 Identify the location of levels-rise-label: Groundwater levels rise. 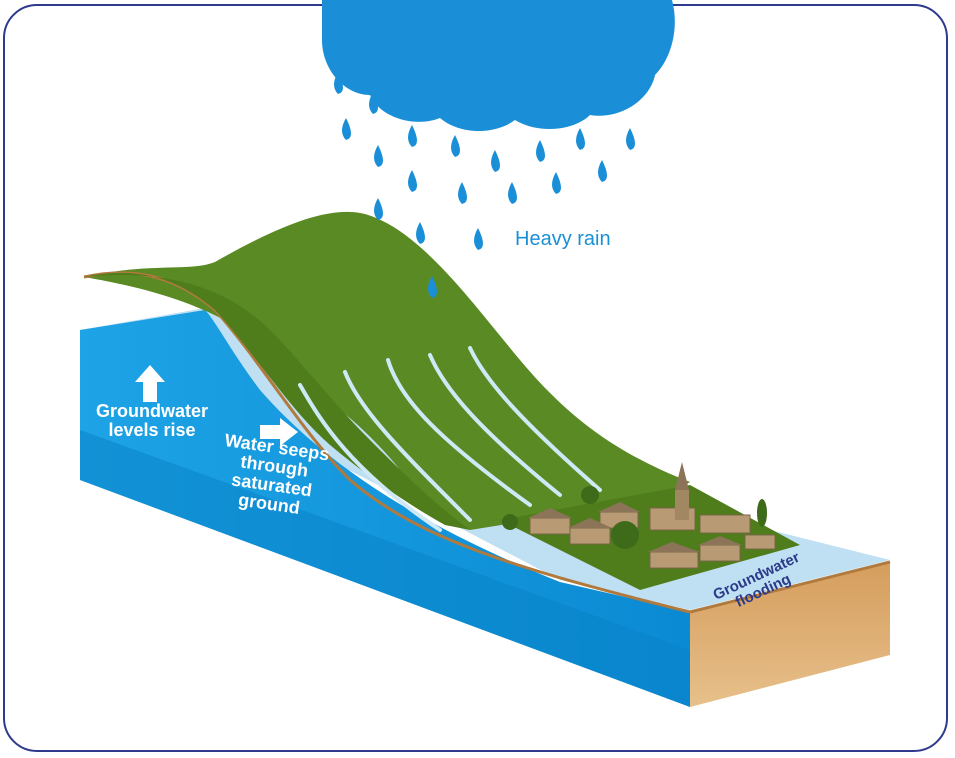
(152, 421).